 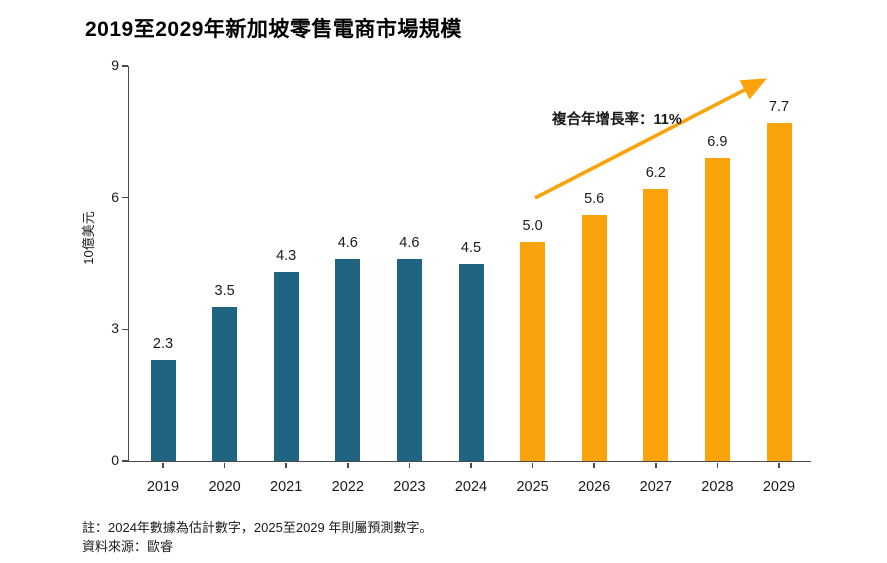 What do you see at coordinates (717, 142) in the screenshot?
I see `bar-value-label: 6.9` at bounding box center [717, 142].